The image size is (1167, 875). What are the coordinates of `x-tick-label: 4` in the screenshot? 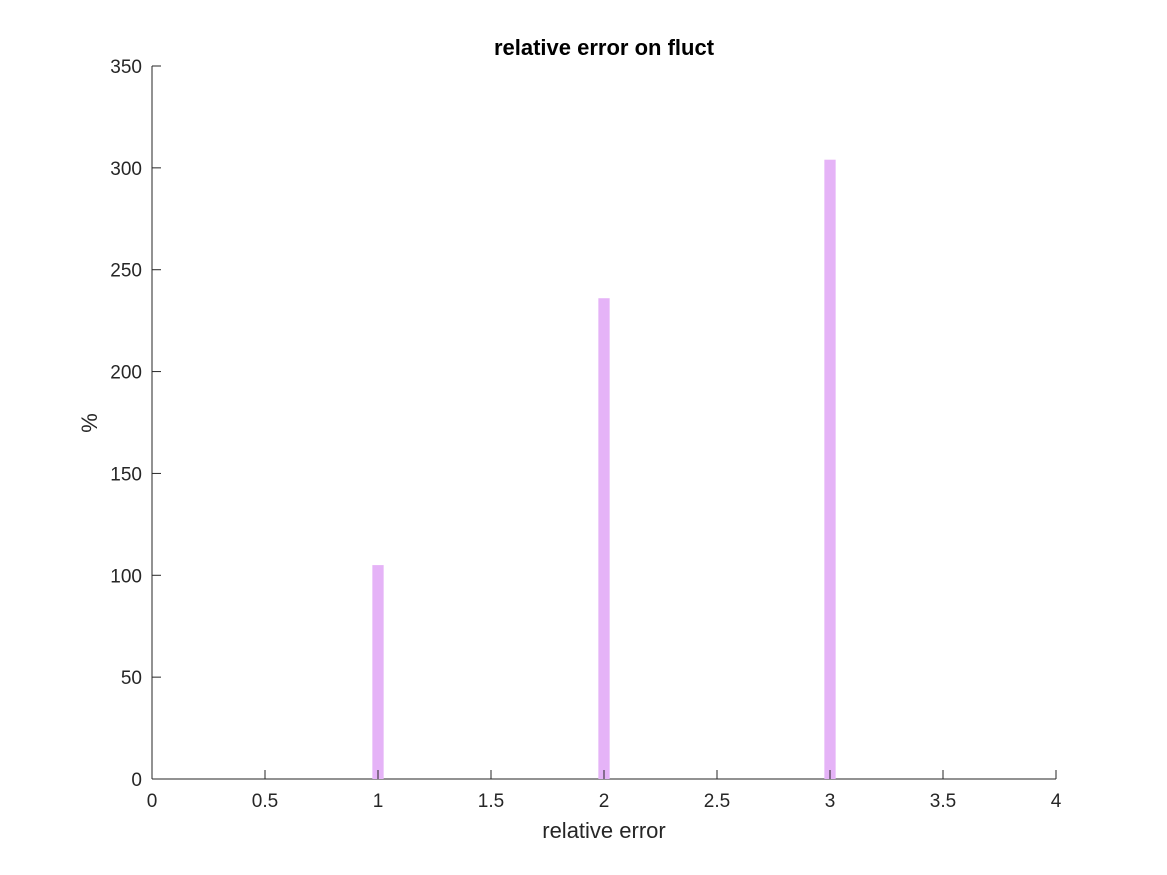 It's located at (1056, 801).